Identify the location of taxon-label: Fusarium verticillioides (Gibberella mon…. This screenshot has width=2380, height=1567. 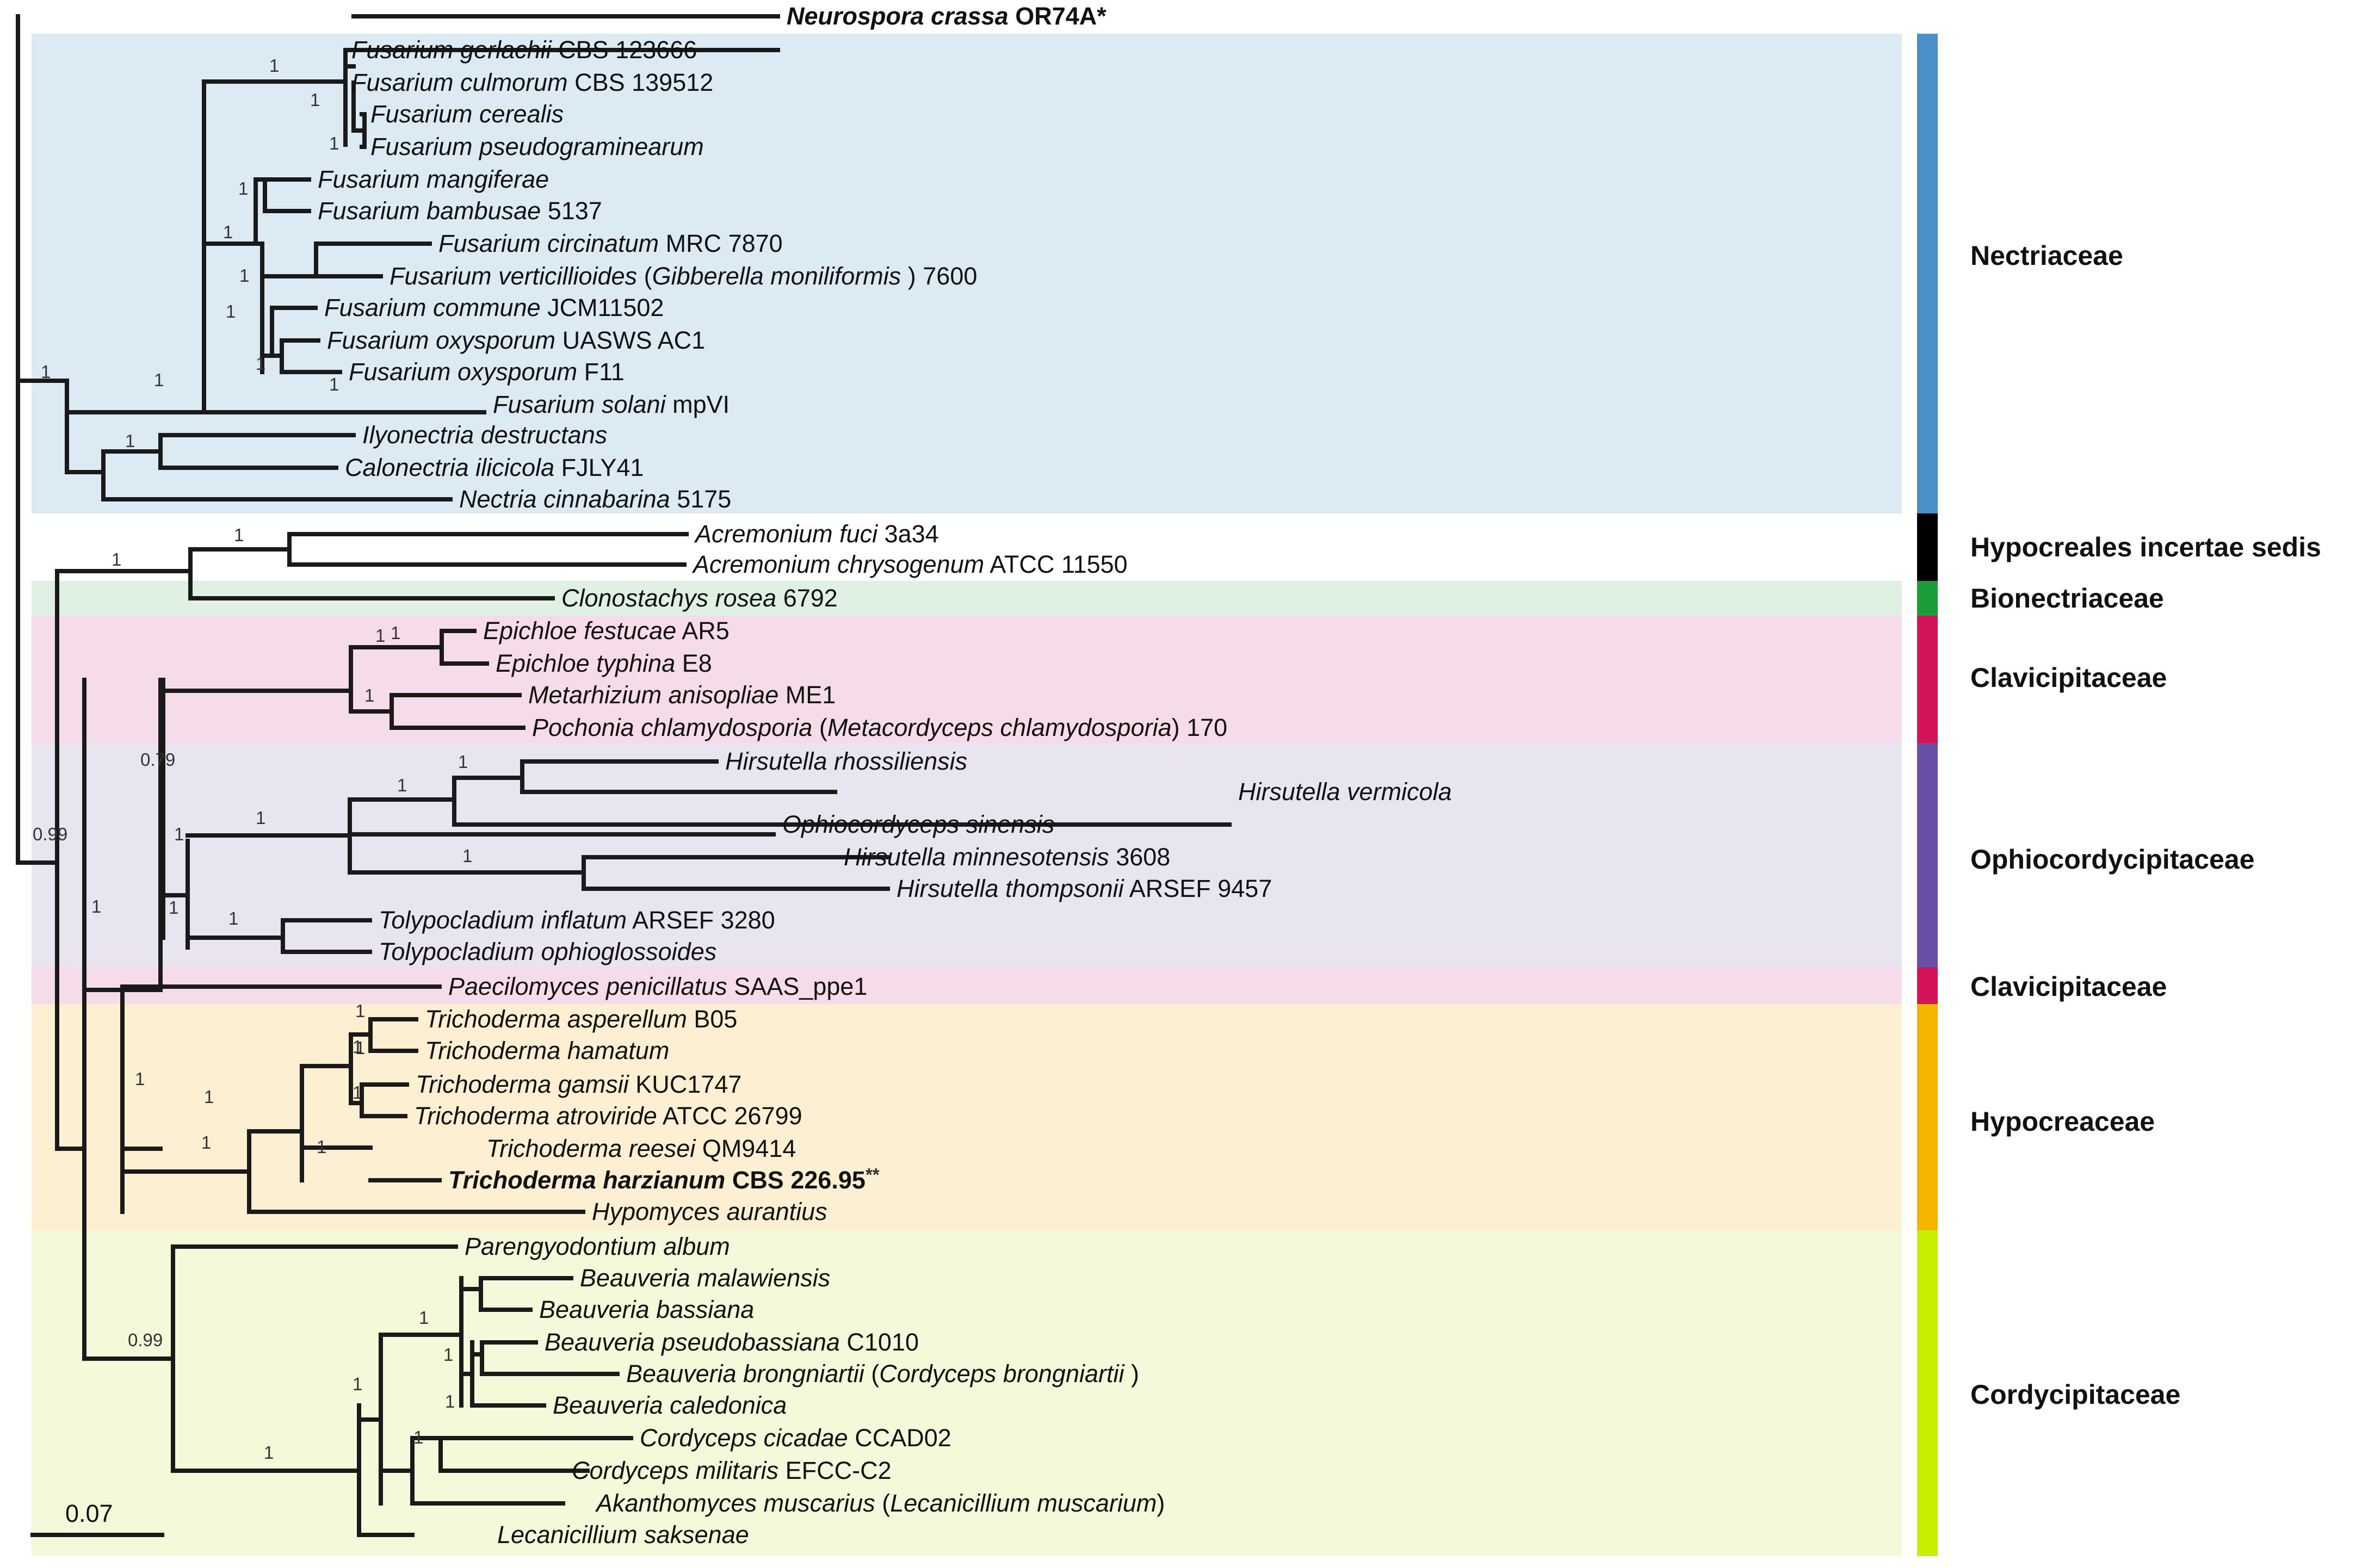
(683, 276).